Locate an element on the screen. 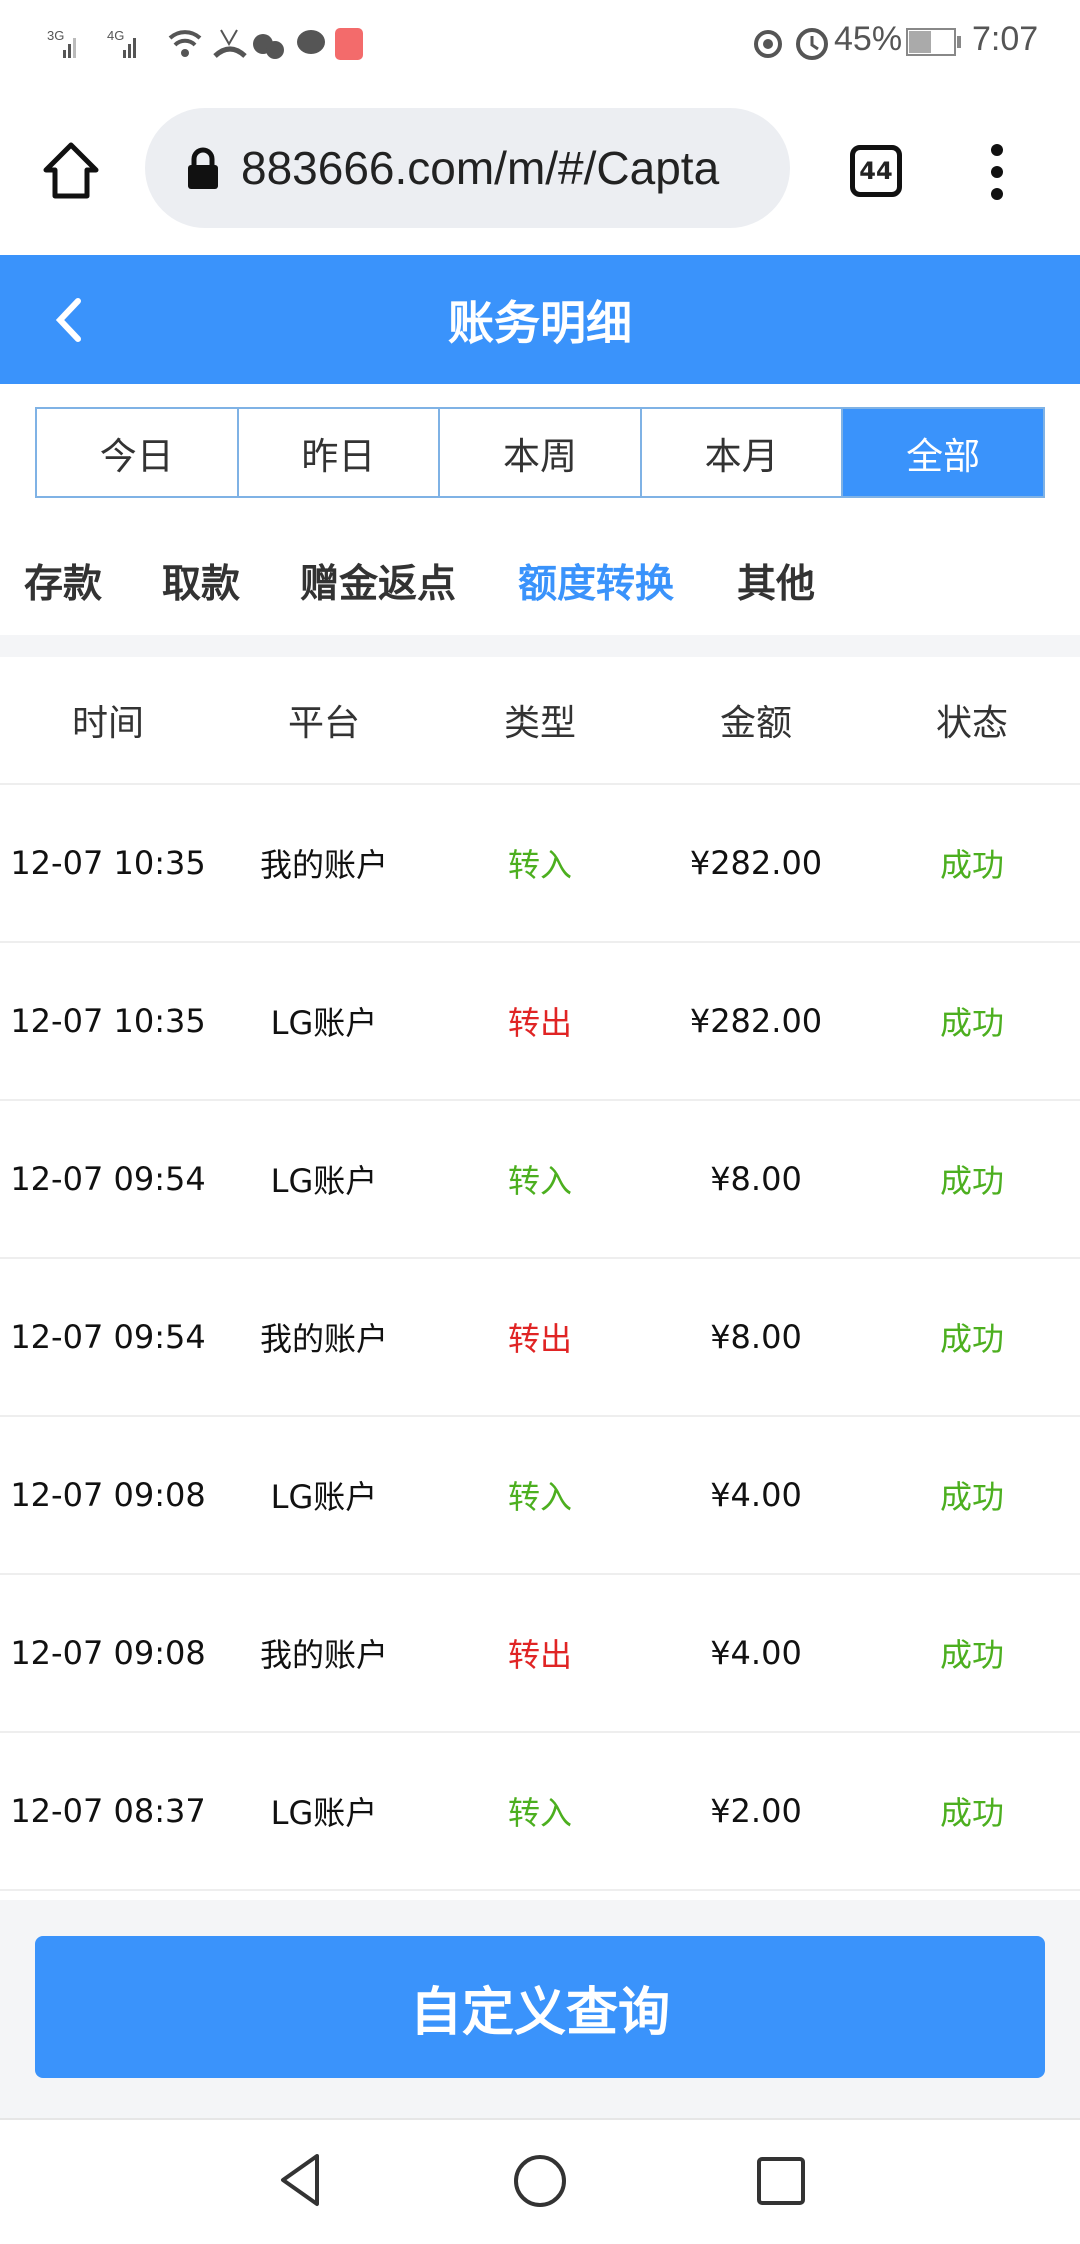  table-row: 12-07 10:35 我的账户 转入 ¥282.00 成功 is located at coordinates (540, 864).